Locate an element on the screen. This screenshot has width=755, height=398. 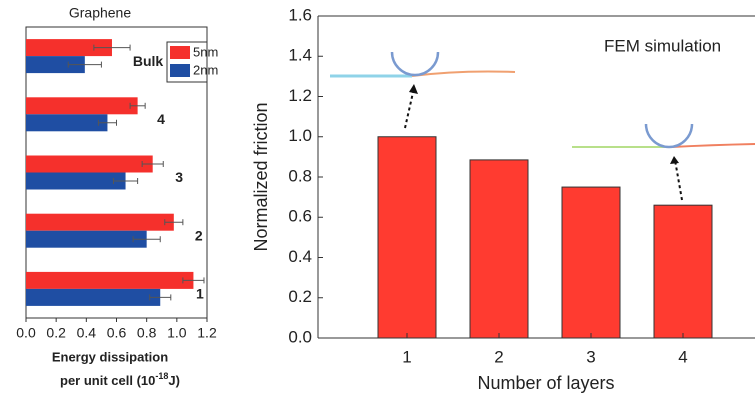
category-label: 1 is located at coordinates (200, 294).